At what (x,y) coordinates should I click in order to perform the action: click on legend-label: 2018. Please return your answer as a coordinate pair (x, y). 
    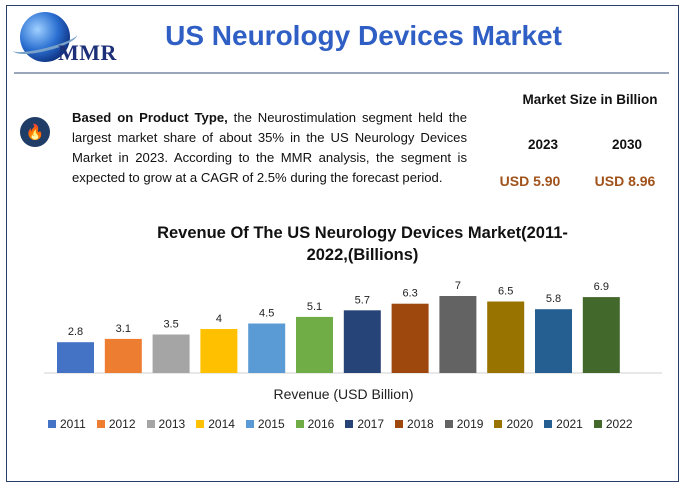
    Looking at the image, I should click on (420, 424).